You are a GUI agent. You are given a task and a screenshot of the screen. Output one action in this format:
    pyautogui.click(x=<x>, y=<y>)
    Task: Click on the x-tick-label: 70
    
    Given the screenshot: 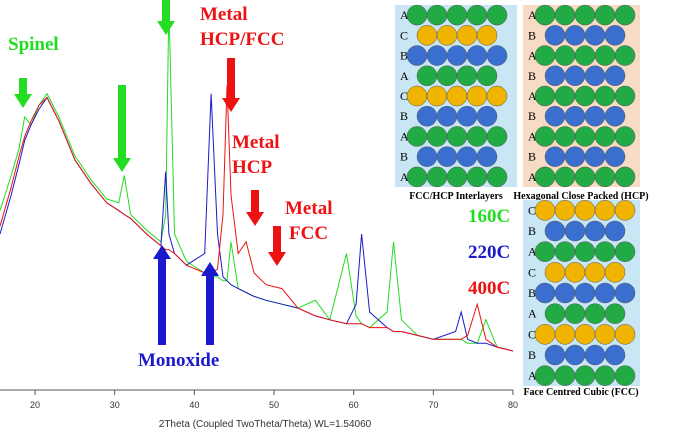 What is the action you would take?
    pyautogui.click(x=433, y=405)
    